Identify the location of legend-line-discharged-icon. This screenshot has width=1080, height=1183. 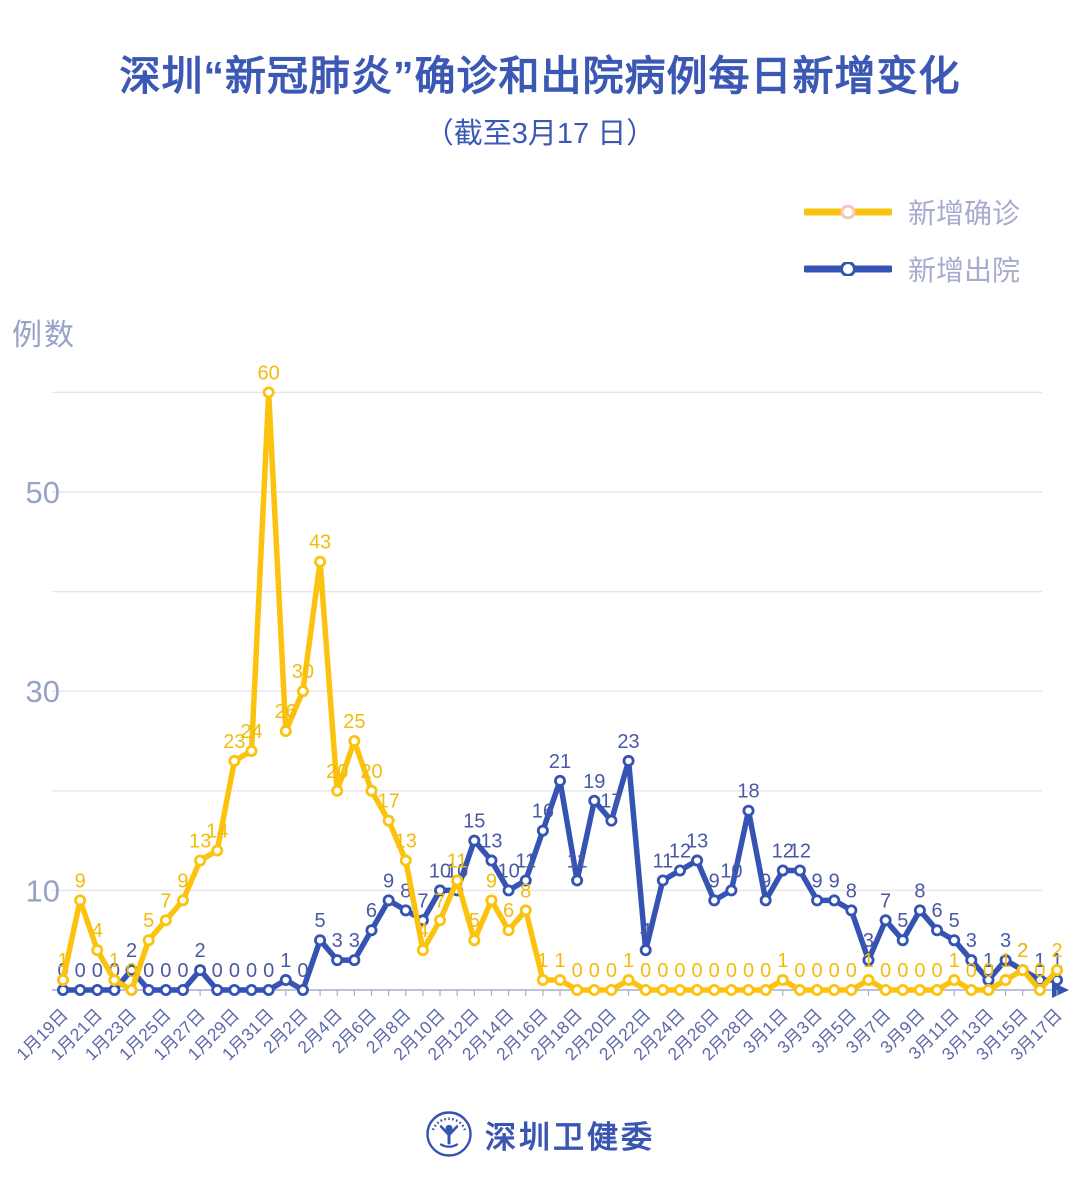
(847, 269).